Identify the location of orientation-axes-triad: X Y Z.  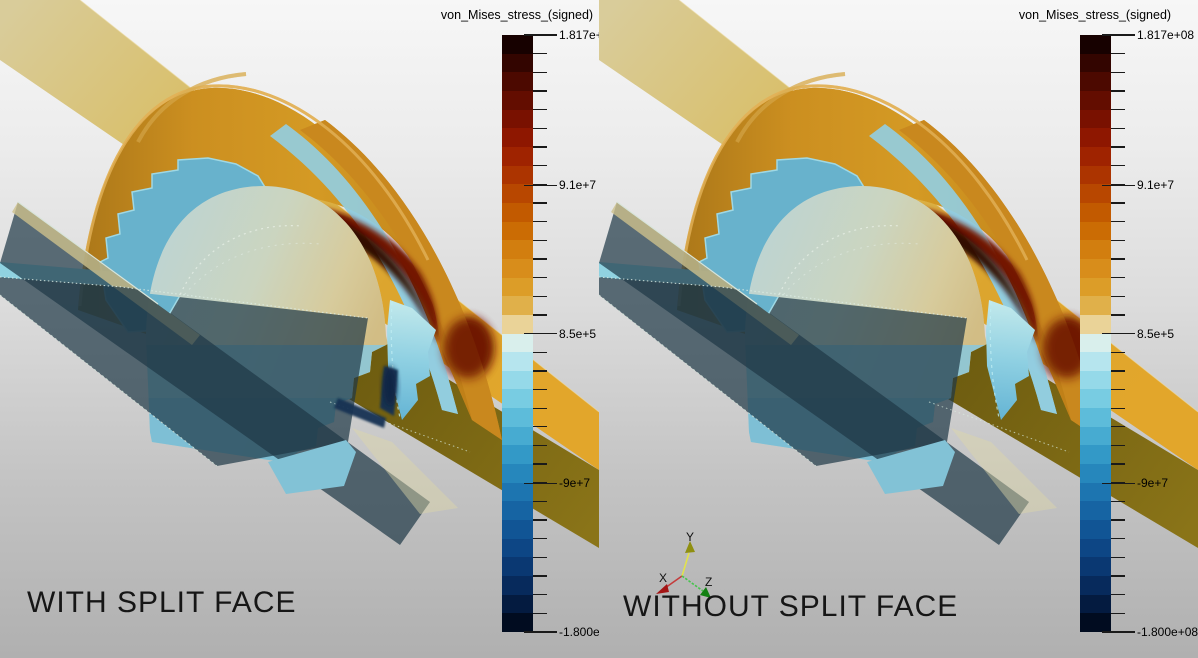
(684, 564).